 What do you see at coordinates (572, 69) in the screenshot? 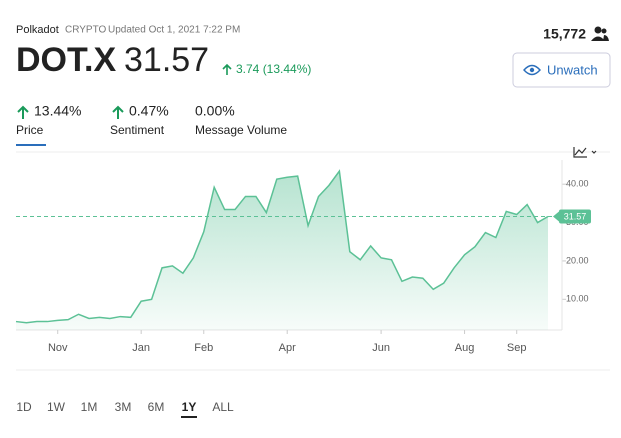
I see `button-label: Unwatch` at bounding box center [572, 69].